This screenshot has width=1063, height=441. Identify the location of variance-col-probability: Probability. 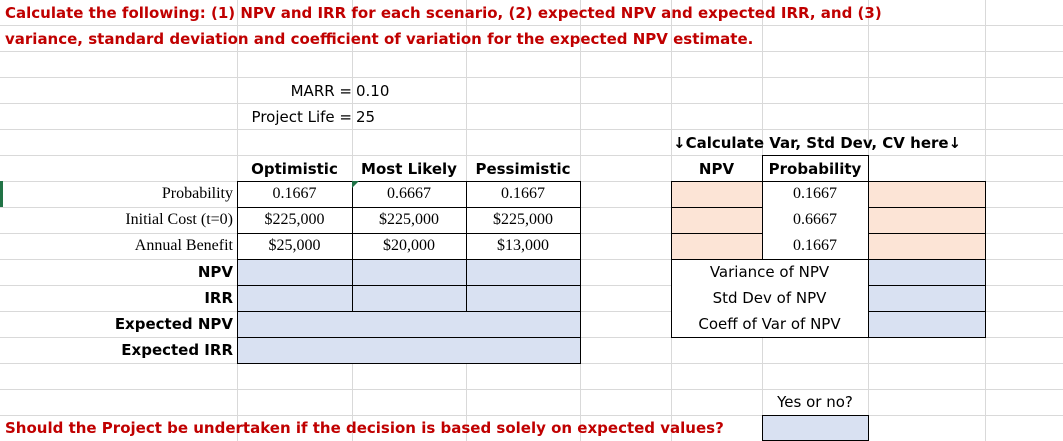
(815, 169).